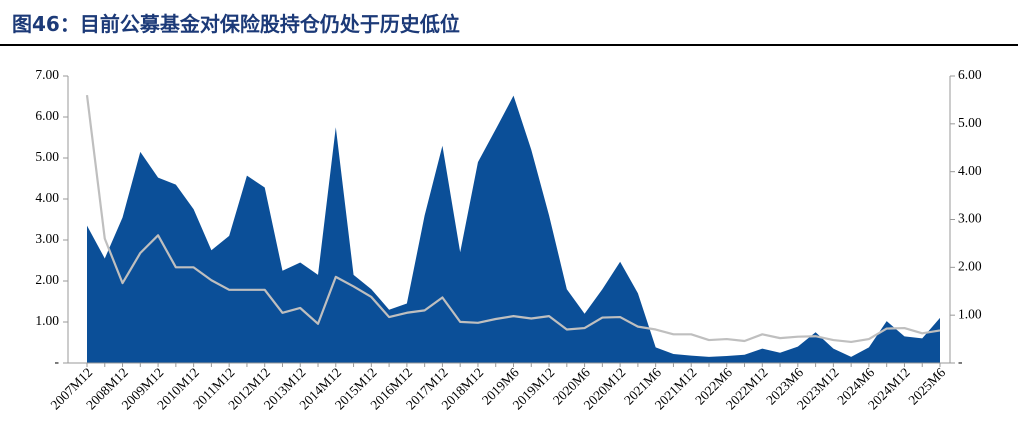 This screenshot has width=1018, height=433. What do you see at coordinates (236, 24) in the screenshot?
I see `chart-title: 图46：目前公募基金对保险股持仓仍处于历史低位` at bounding box center [236, 24].